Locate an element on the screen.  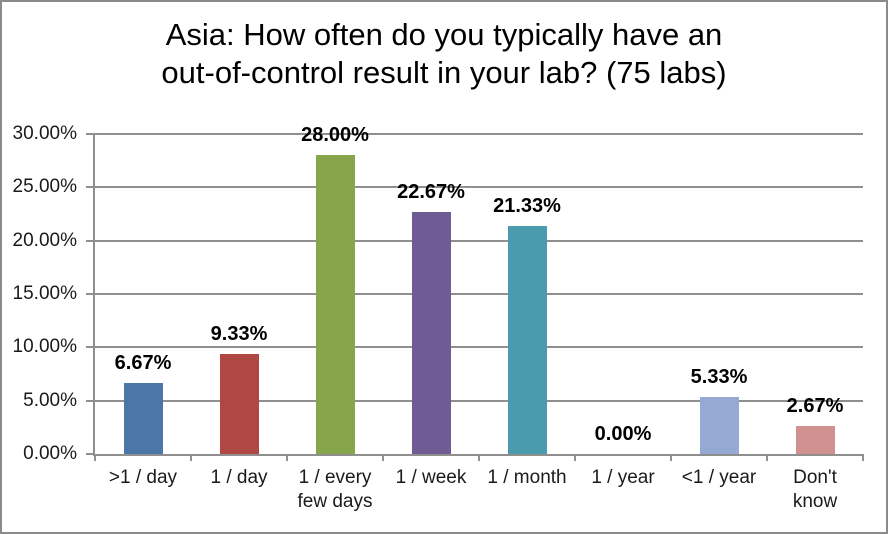
y-axis-tick-label: 15.00% is located at coordinates (44, 293).